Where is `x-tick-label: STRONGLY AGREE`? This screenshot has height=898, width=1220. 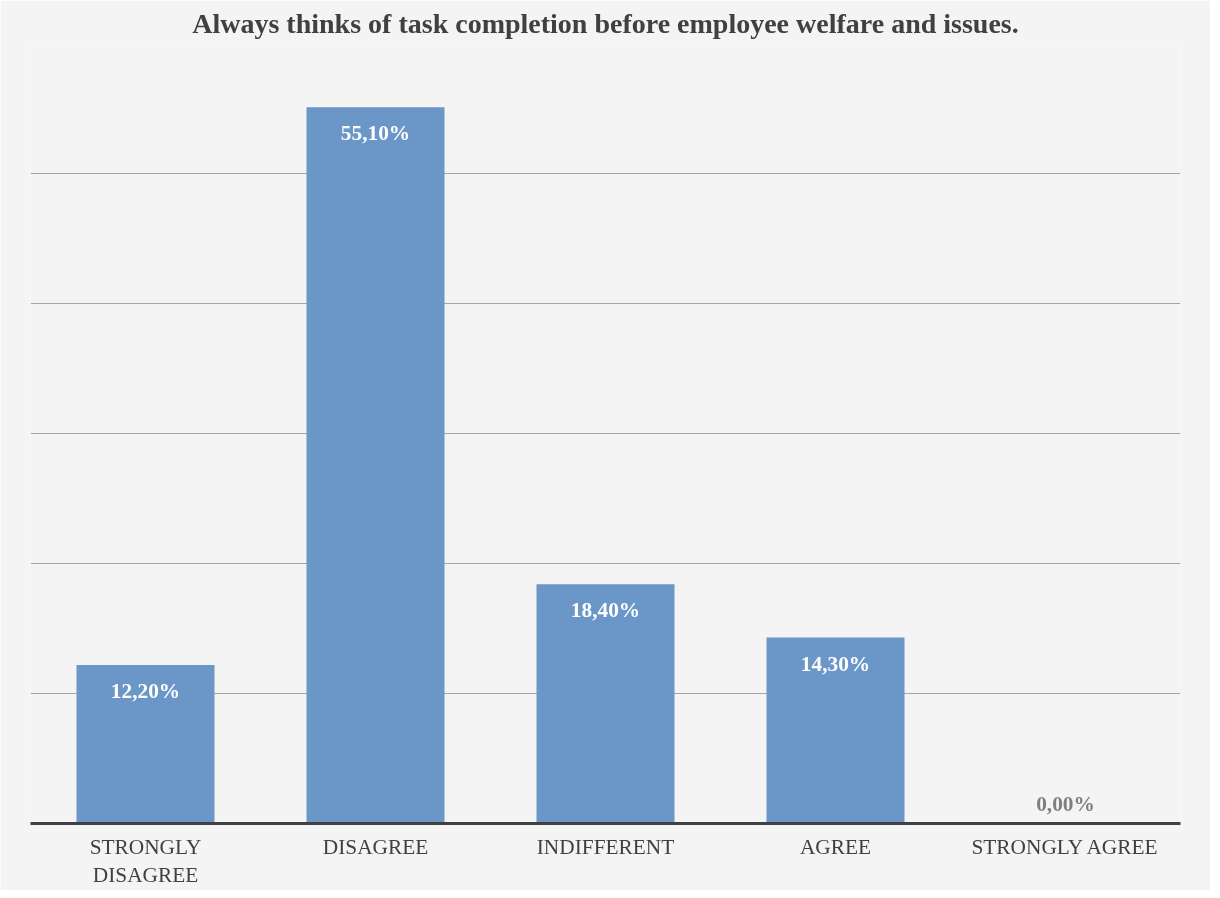 x-tick-label: STRONGLY AGREE is located at coordinates (1064, 846).